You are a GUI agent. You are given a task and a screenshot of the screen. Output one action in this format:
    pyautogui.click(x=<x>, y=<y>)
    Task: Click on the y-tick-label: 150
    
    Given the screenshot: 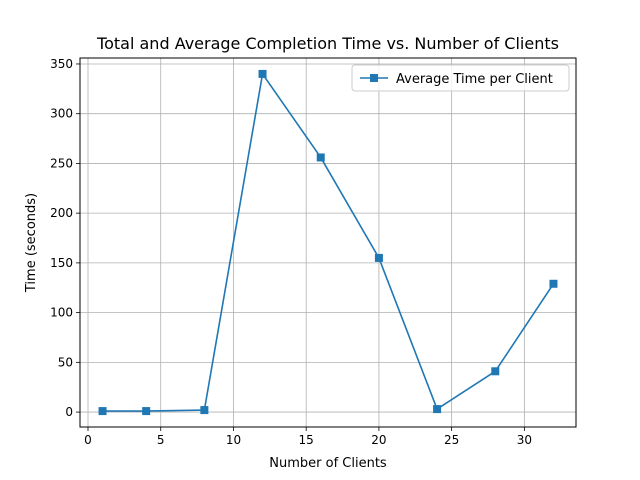 What is the action you would take?
    pyautogui.click(x=61, y=263)
    